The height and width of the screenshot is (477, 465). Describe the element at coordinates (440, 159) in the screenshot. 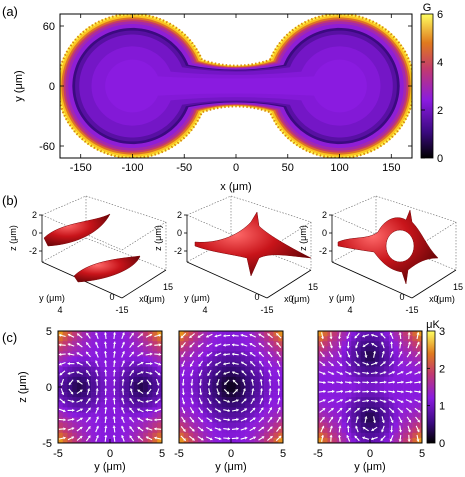

I see `panel-a-colorbar-tick-label: 0` at that location.